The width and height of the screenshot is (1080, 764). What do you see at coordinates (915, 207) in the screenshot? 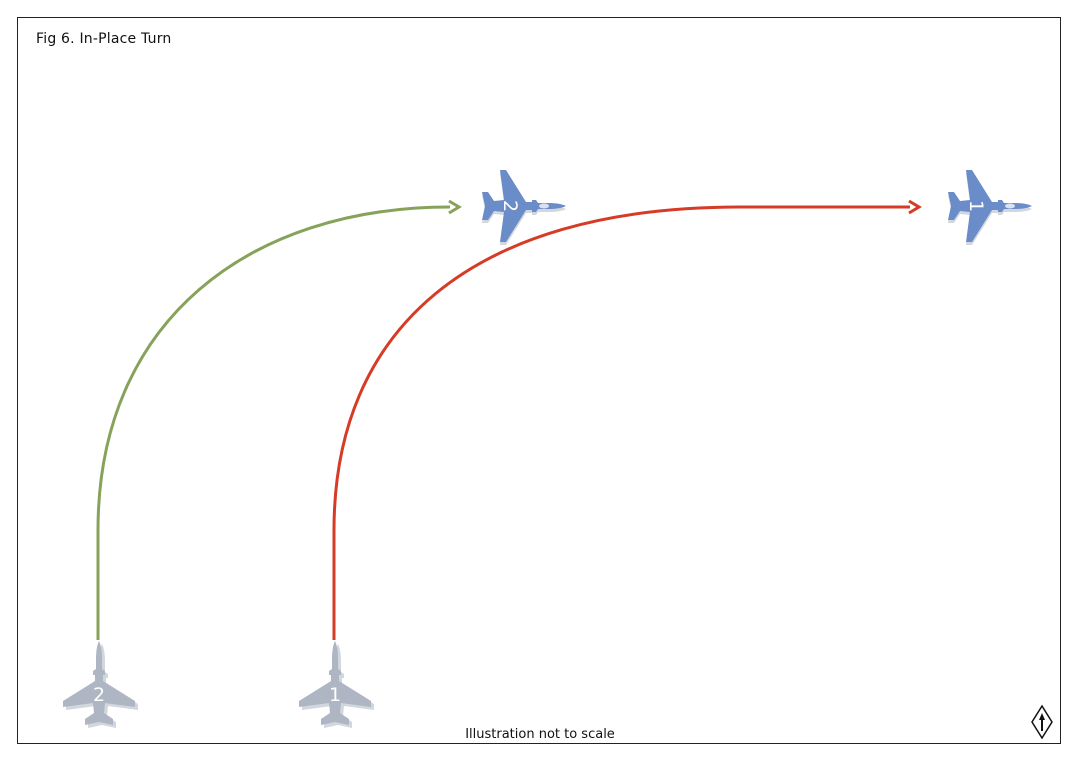
I see `lead-path-arrowhead` at bounding box center [915, 207].